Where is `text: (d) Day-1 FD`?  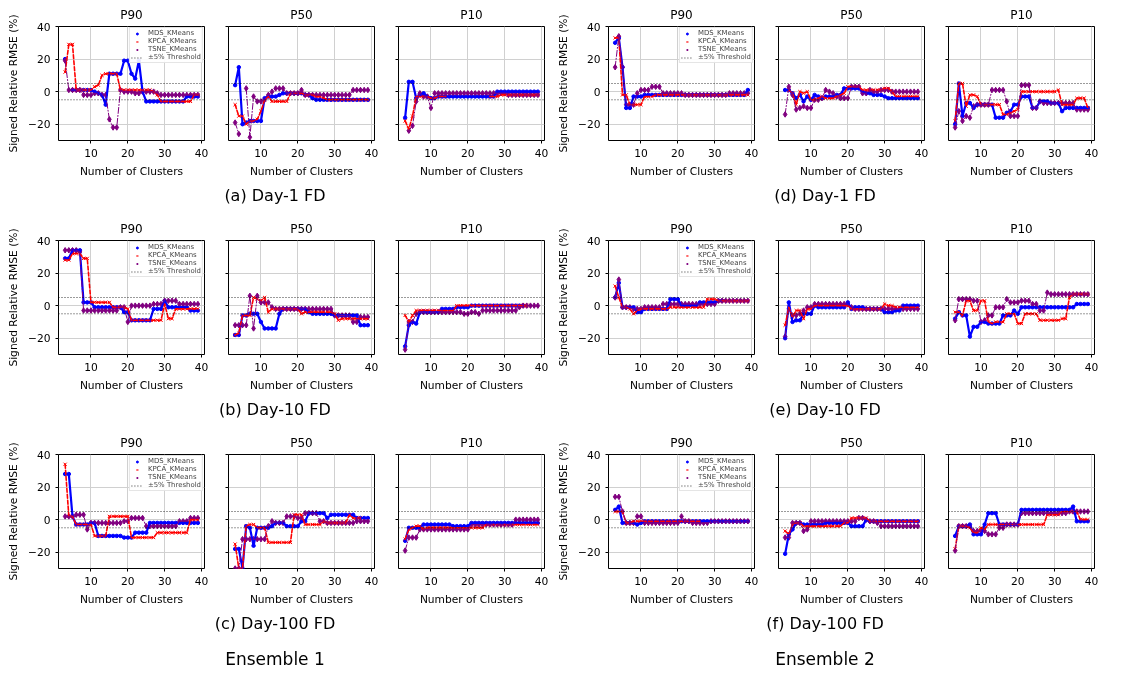
text: (d) Day-1 FD is located at coordinates (825, 196).